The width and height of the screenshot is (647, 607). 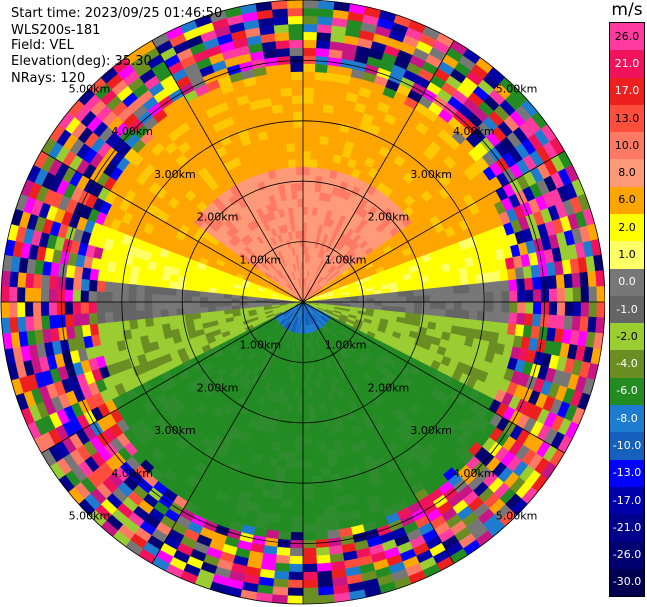 What do you see at coordinates (346, 345) in the screenshot?
I see `range-ring-label: 1.00km` at bounding box center [346, 345].